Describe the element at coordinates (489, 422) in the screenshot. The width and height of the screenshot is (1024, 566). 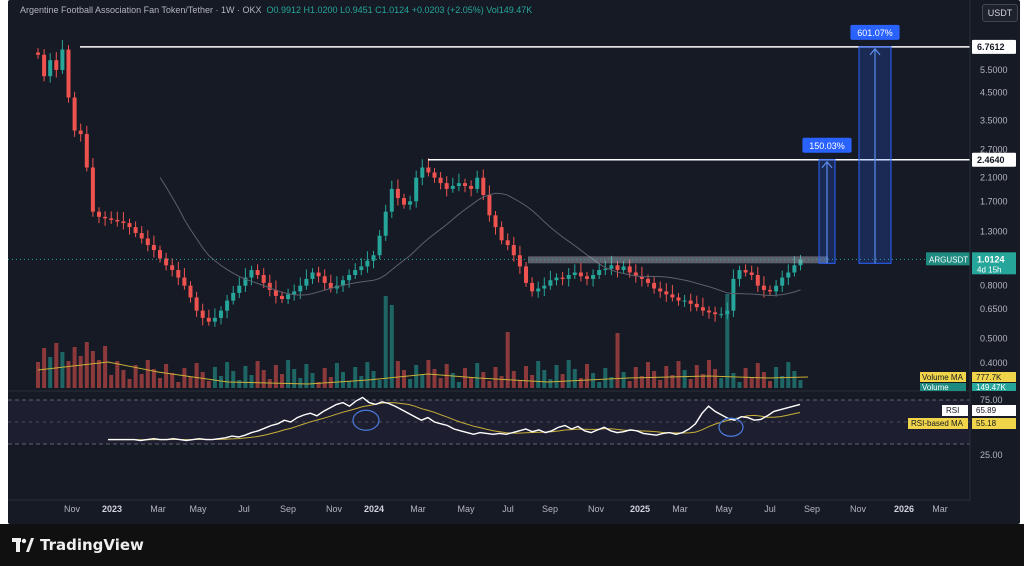
I see `rsi-band` at that location.